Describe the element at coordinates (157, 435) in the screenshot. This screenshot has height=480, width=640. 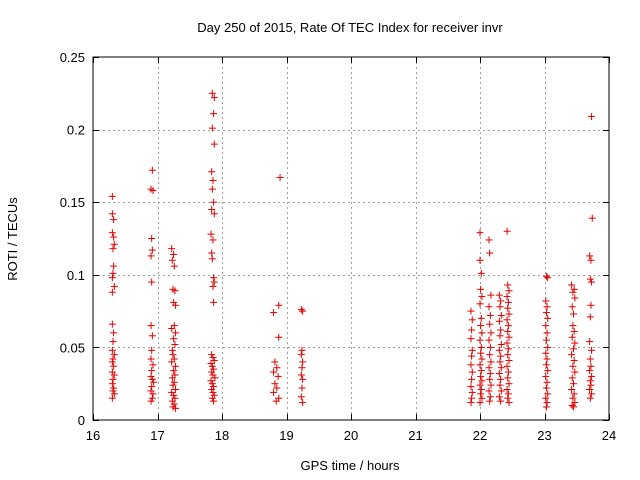
I see `x-tick-label: 17` at that location.